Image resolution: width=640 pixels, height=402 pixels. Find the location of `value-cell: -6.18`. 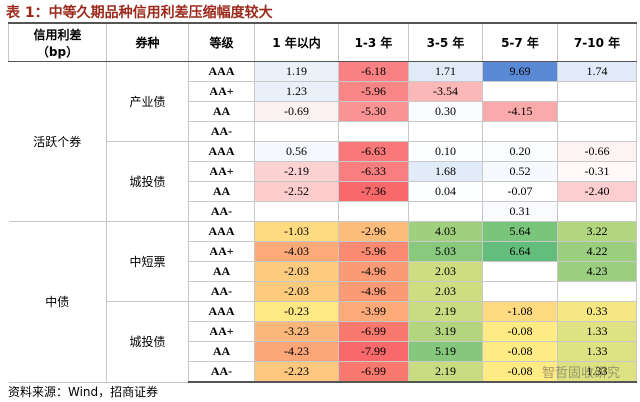

value-cell: -6.18 is located at coordinates (373, 71).